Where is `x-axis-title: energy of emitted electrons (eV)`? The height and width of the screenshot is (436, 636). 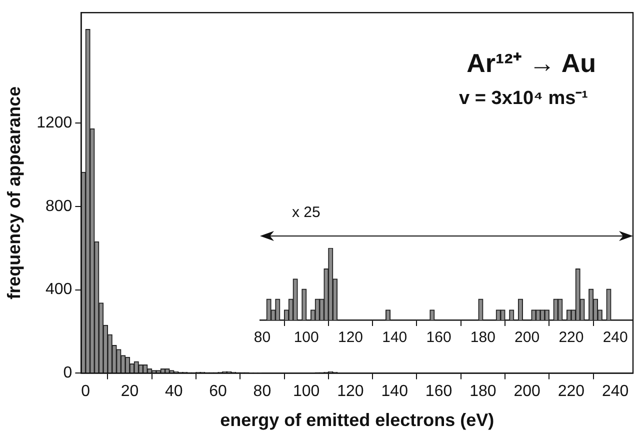 x-axis-title: energy of emitted electrons (eV) is located at coordinates (357, 420).